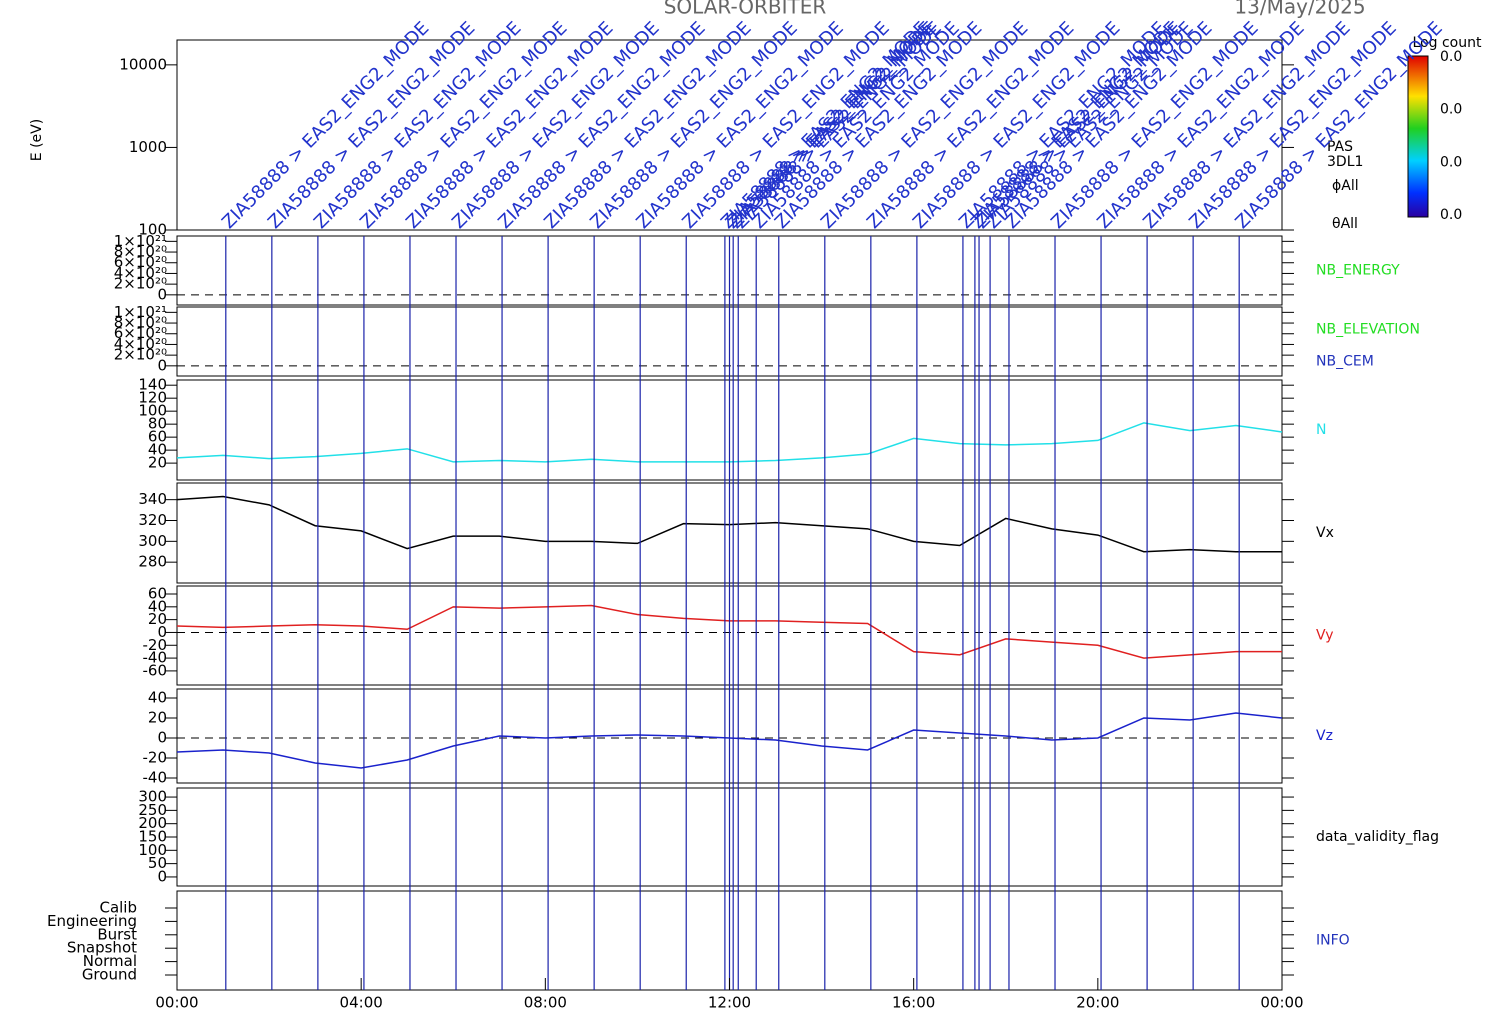 The image size is (1512, 1020). What do you see at coordinates (102, 948) in the screenshot?
I see `category-label: Snapshot` at bounding box center [102, 948].